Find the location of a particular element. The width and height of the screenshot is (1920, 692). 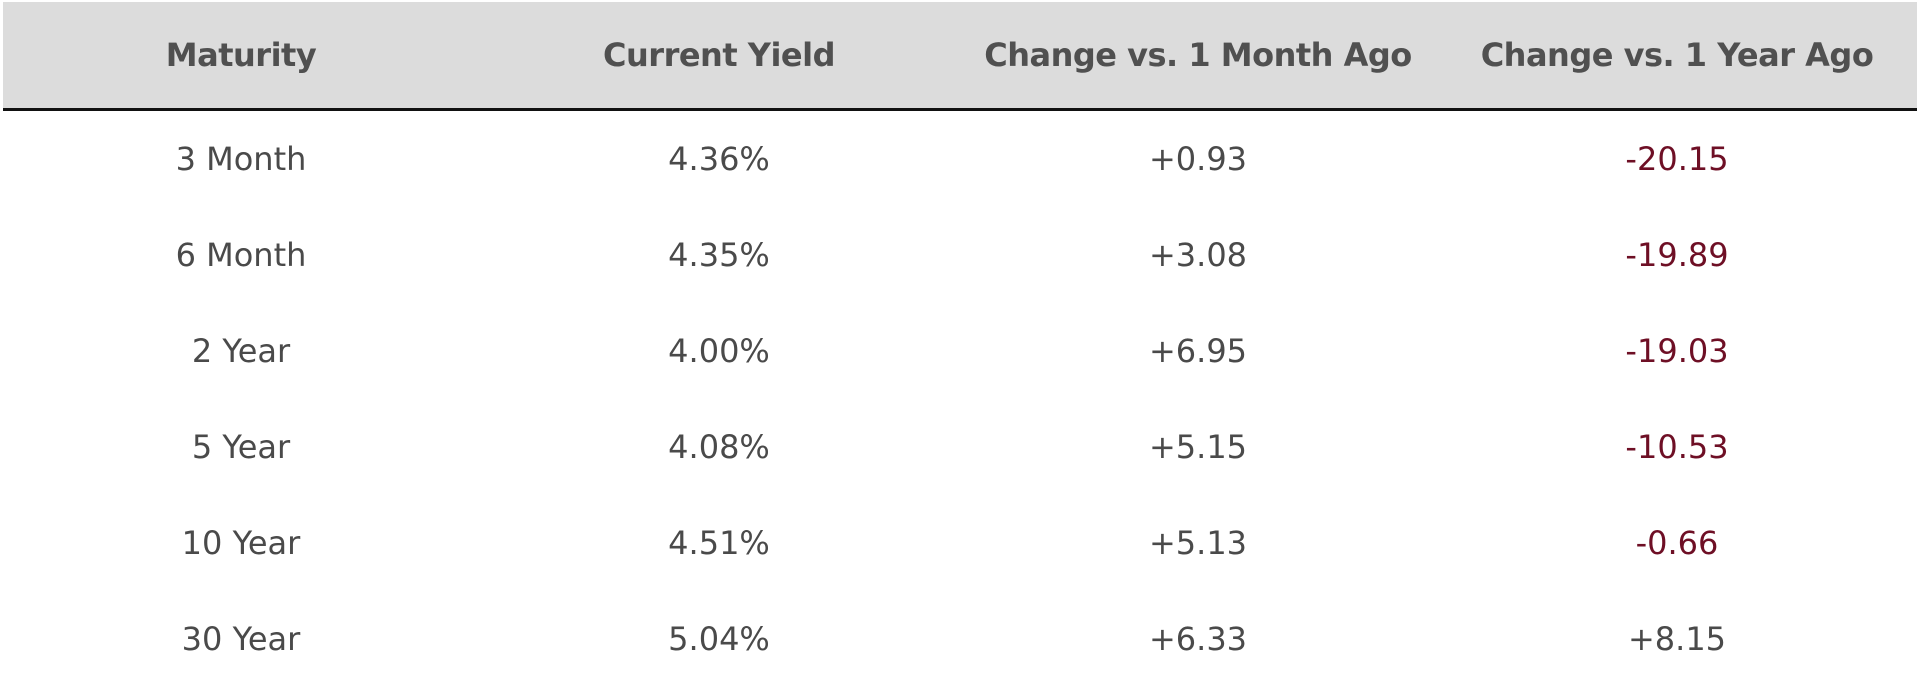

cell-change-1-year: +8.15 is located at coordinates (1677, 639).